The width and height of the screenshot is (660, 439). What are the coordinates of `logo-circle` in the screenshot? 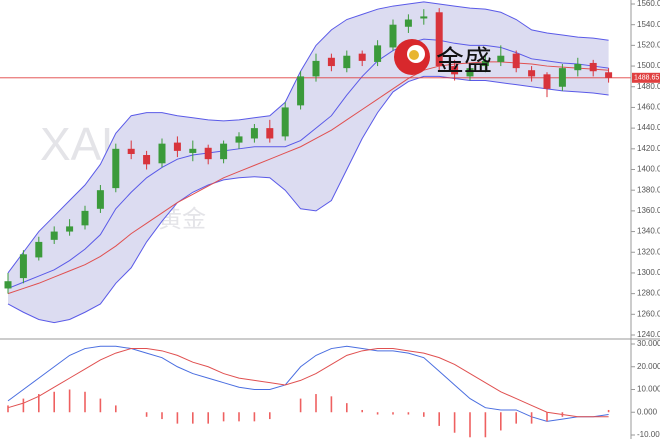 It's located at (414, 55).